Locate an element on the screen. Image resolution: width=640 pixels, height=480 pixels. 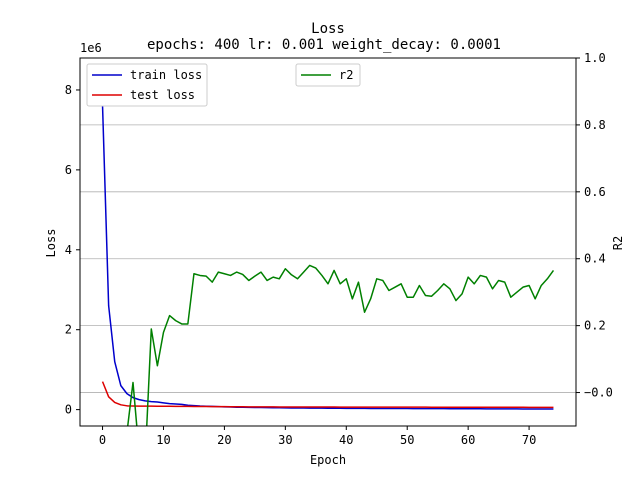
right-y-tick-label-2: 0.4 is located at coordinates (595, 259).